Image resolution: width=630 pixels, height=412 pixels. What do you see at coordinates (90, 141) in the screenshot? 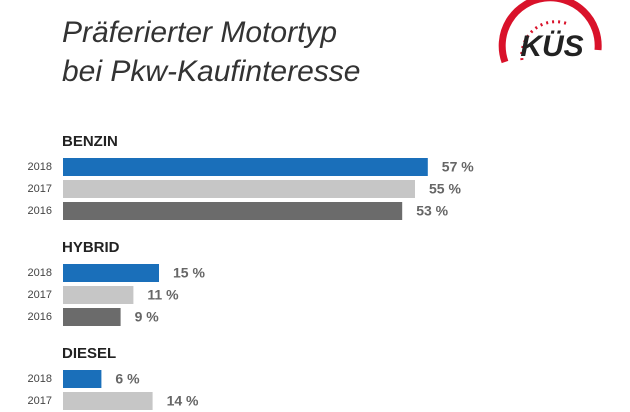
I see `group-label: BENZIN` at bounding box center [90, 141].